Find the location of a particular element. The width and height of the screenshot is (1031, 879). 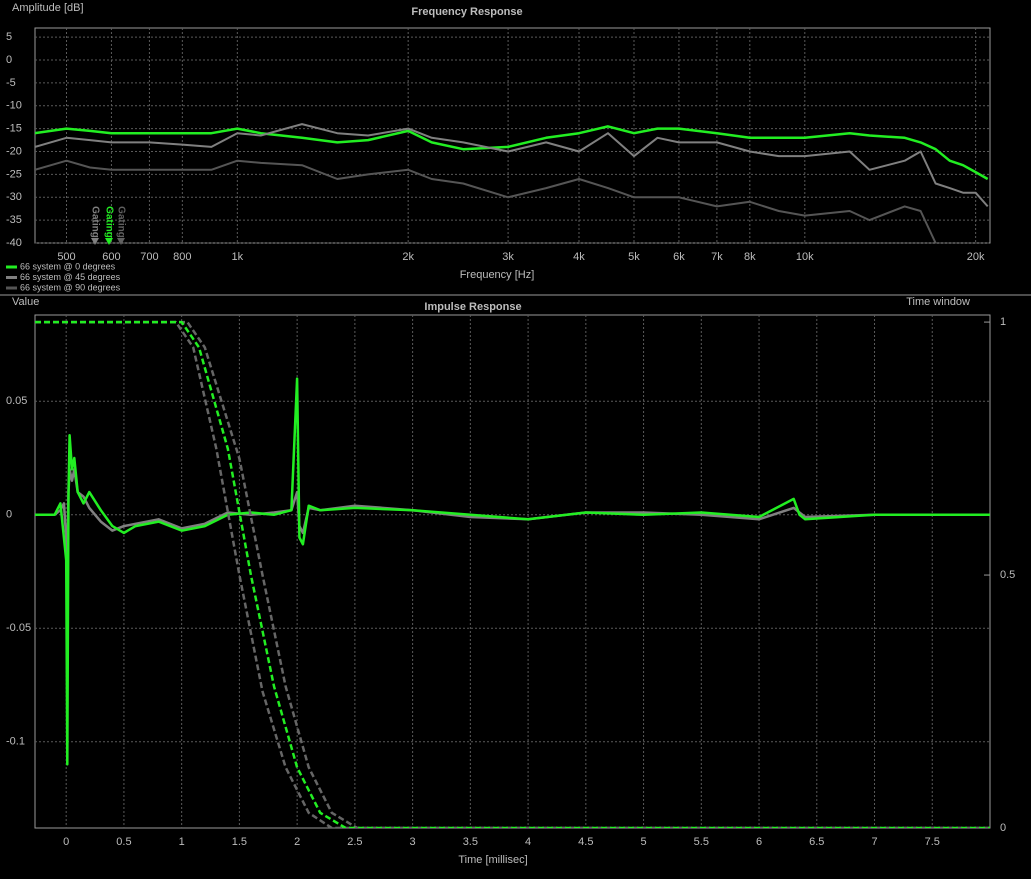

x-tick-label: 2k is located at coordinates (408, 257).